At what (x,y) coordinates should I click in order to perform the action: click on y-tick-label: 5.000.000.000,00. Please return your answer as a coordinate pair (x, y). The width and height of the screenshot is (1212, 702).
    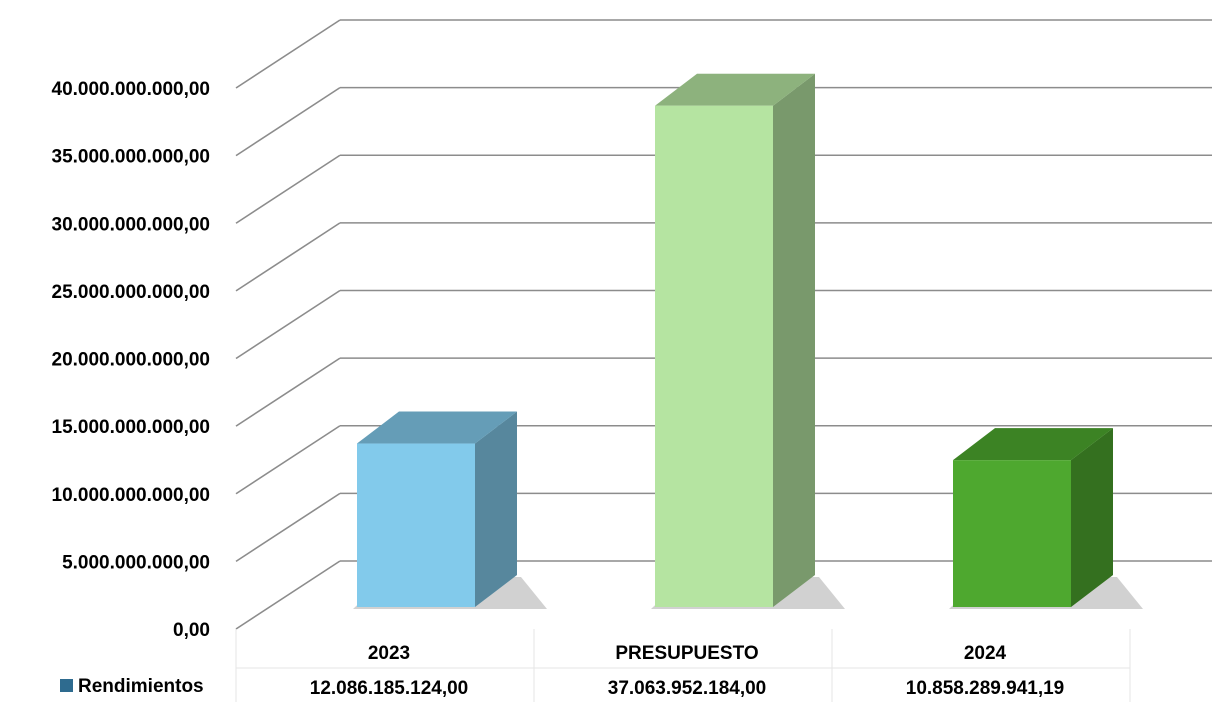
    Looking at the image, I should click on (136, 562).